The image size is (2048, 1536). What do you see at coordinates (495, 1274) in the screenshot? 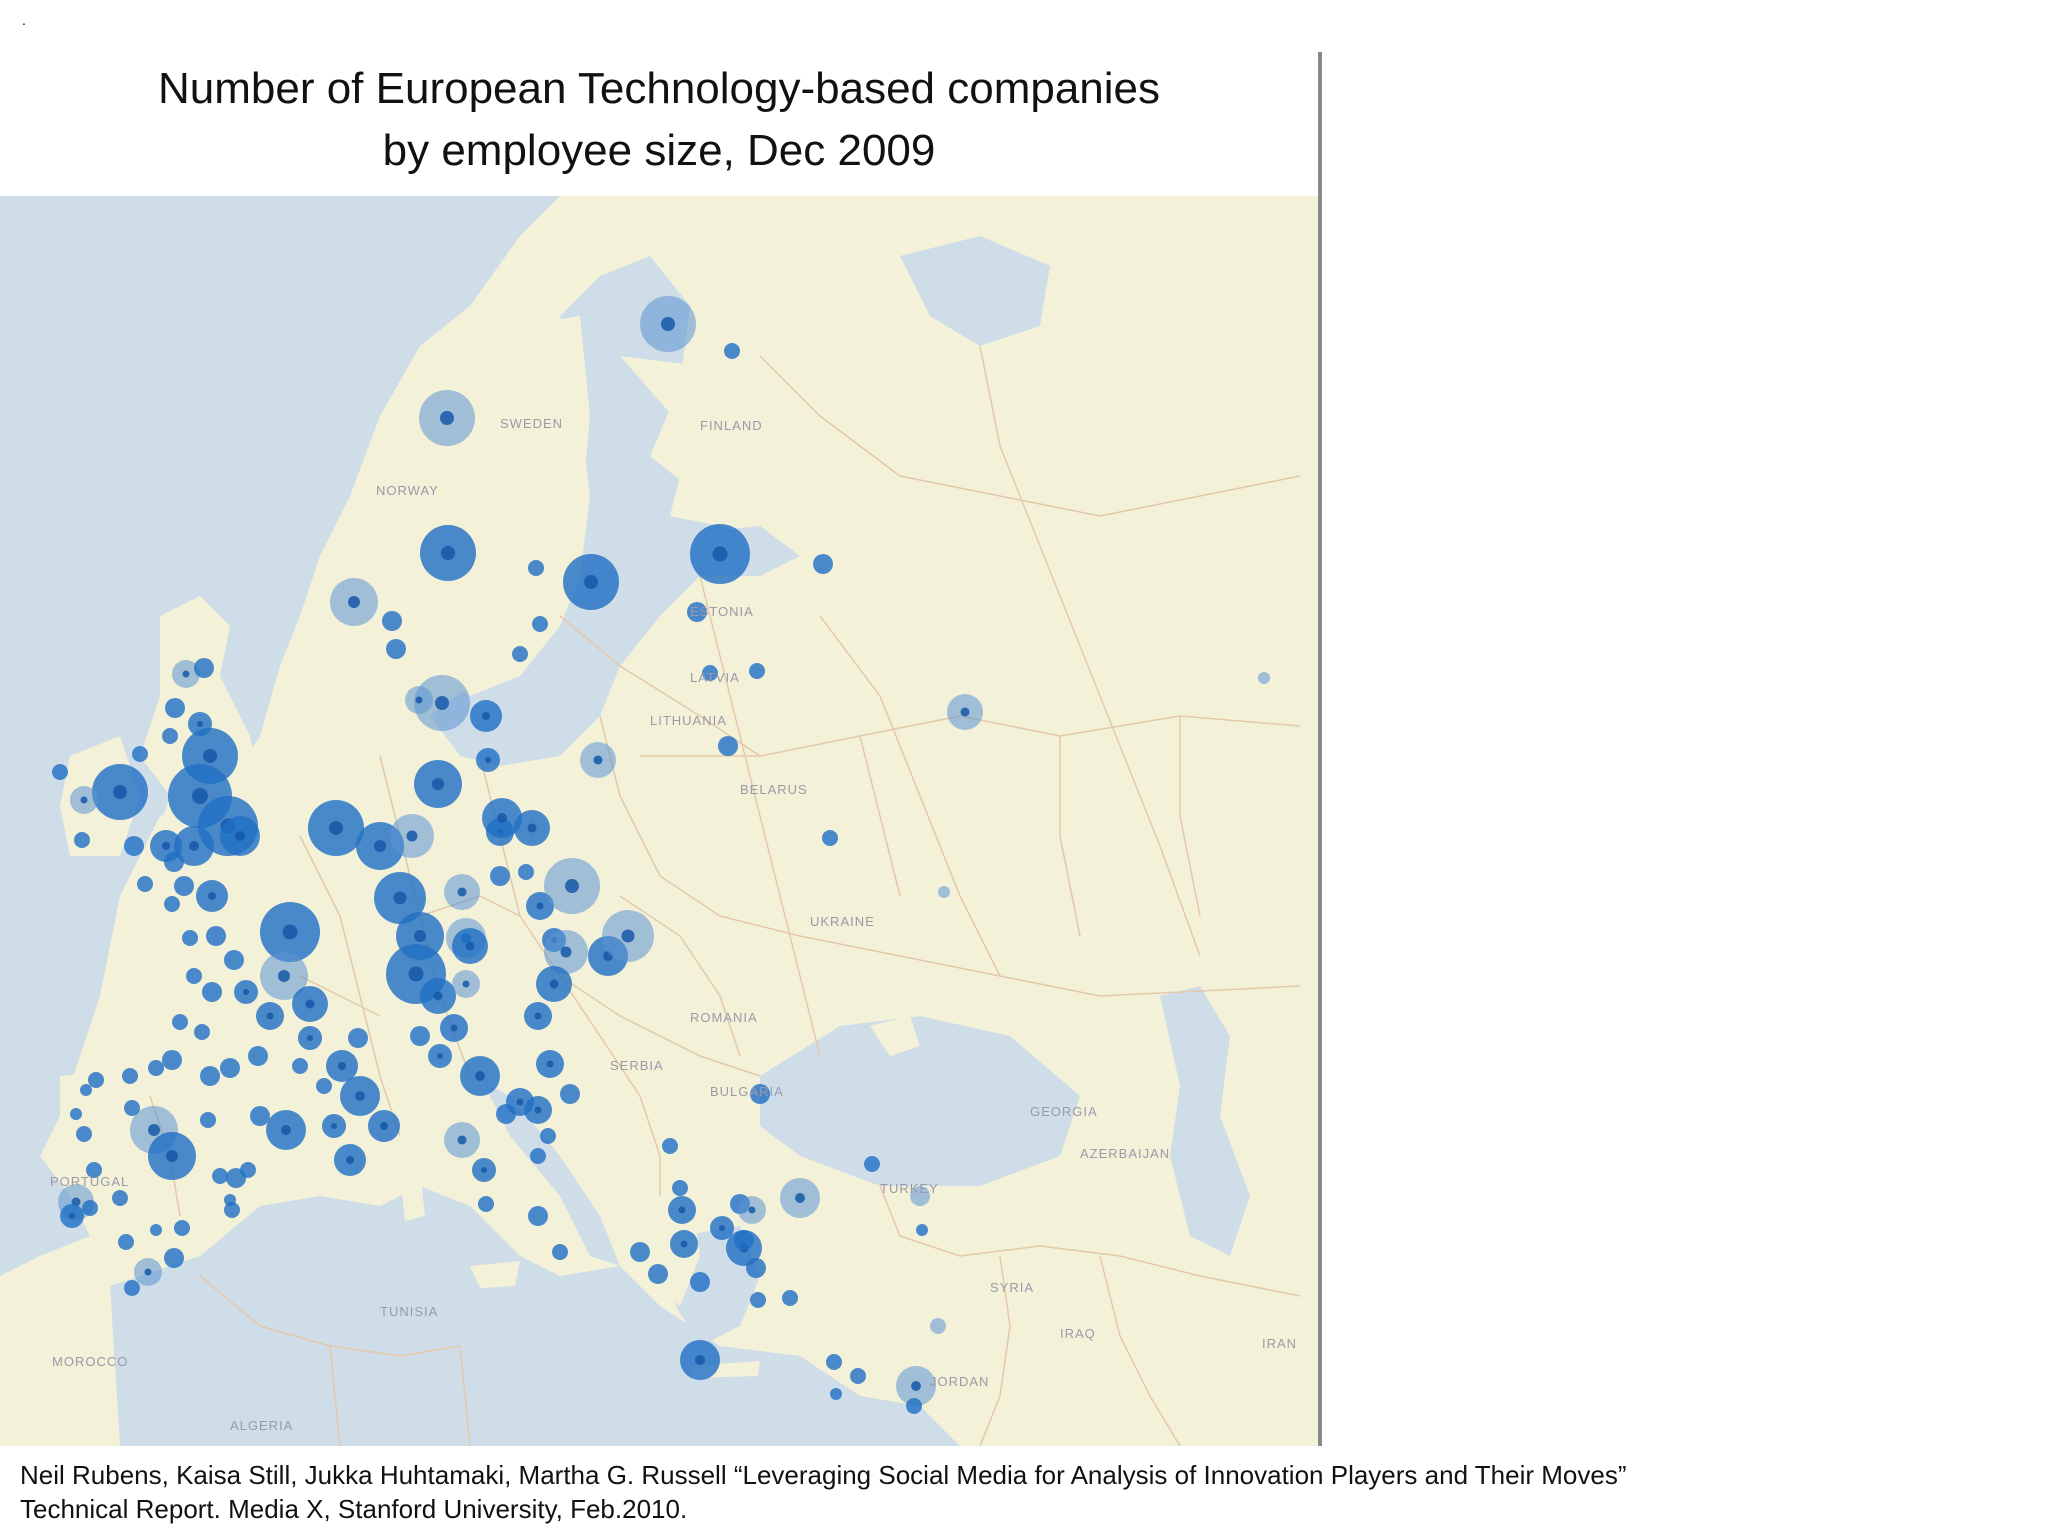
I see `sicily` at bounding box center [495, 1274].